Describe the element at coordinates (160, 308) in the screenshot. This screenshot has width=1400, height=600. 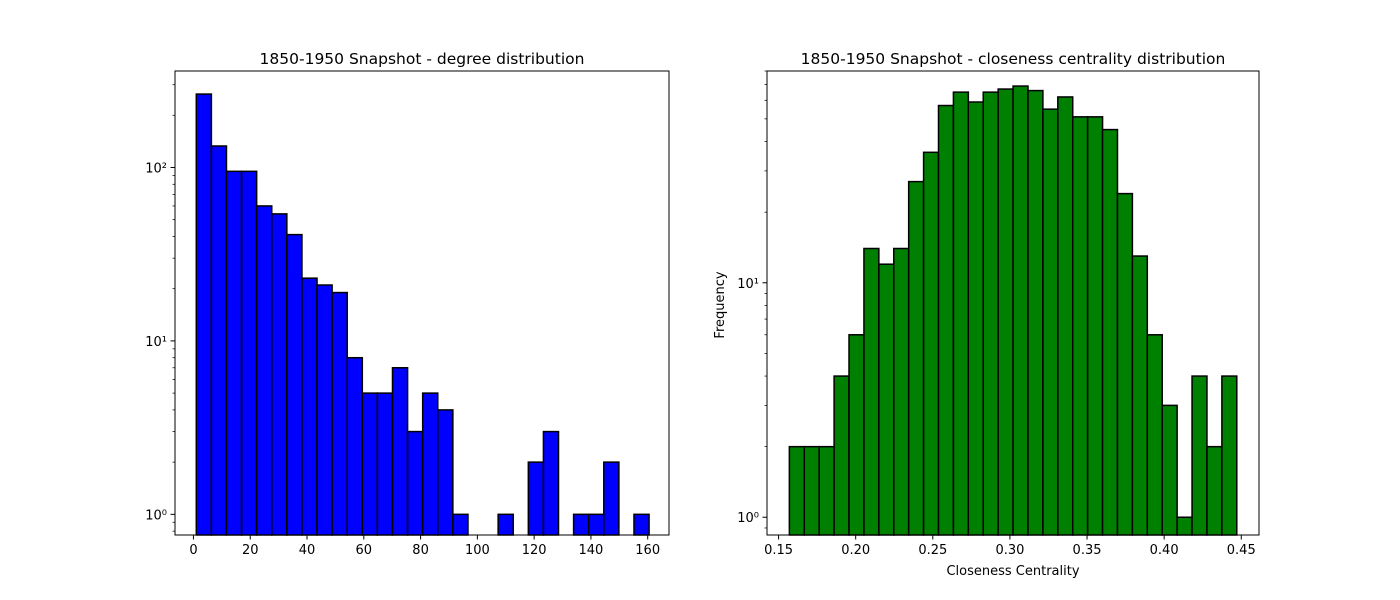
I see `y-axis-ticks: 10⁰ 10¹ 10²` at that location.